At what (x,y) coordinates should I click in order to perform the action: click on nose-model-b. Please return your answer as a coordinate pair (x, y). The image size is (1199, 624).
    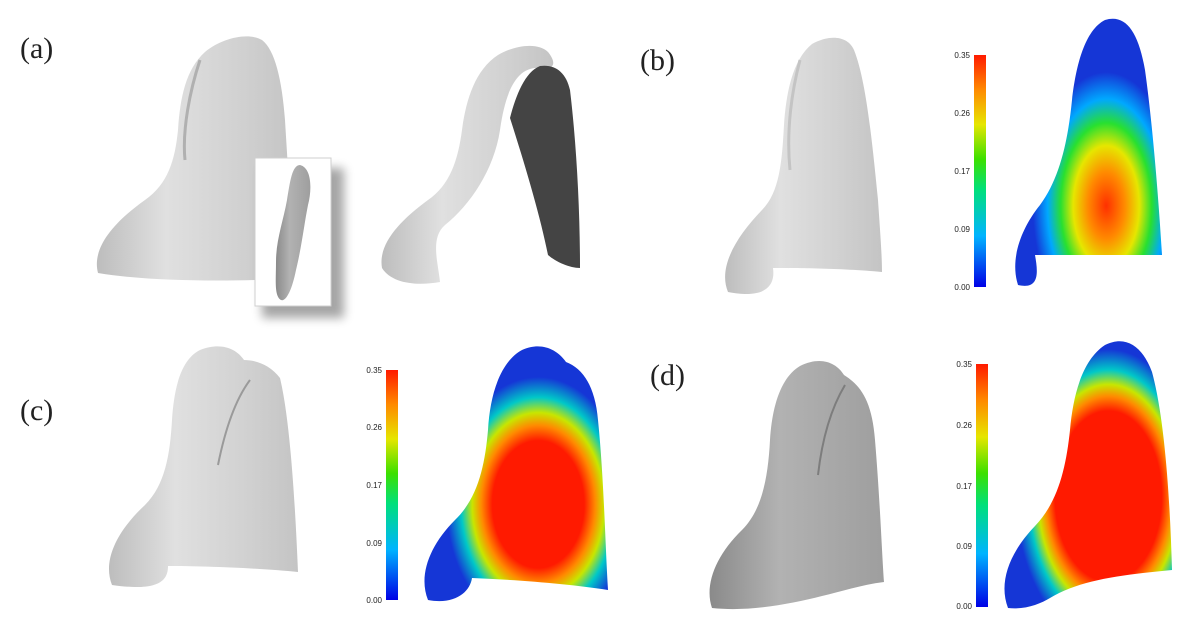
    Looking at the image, I should click on (803, 165).